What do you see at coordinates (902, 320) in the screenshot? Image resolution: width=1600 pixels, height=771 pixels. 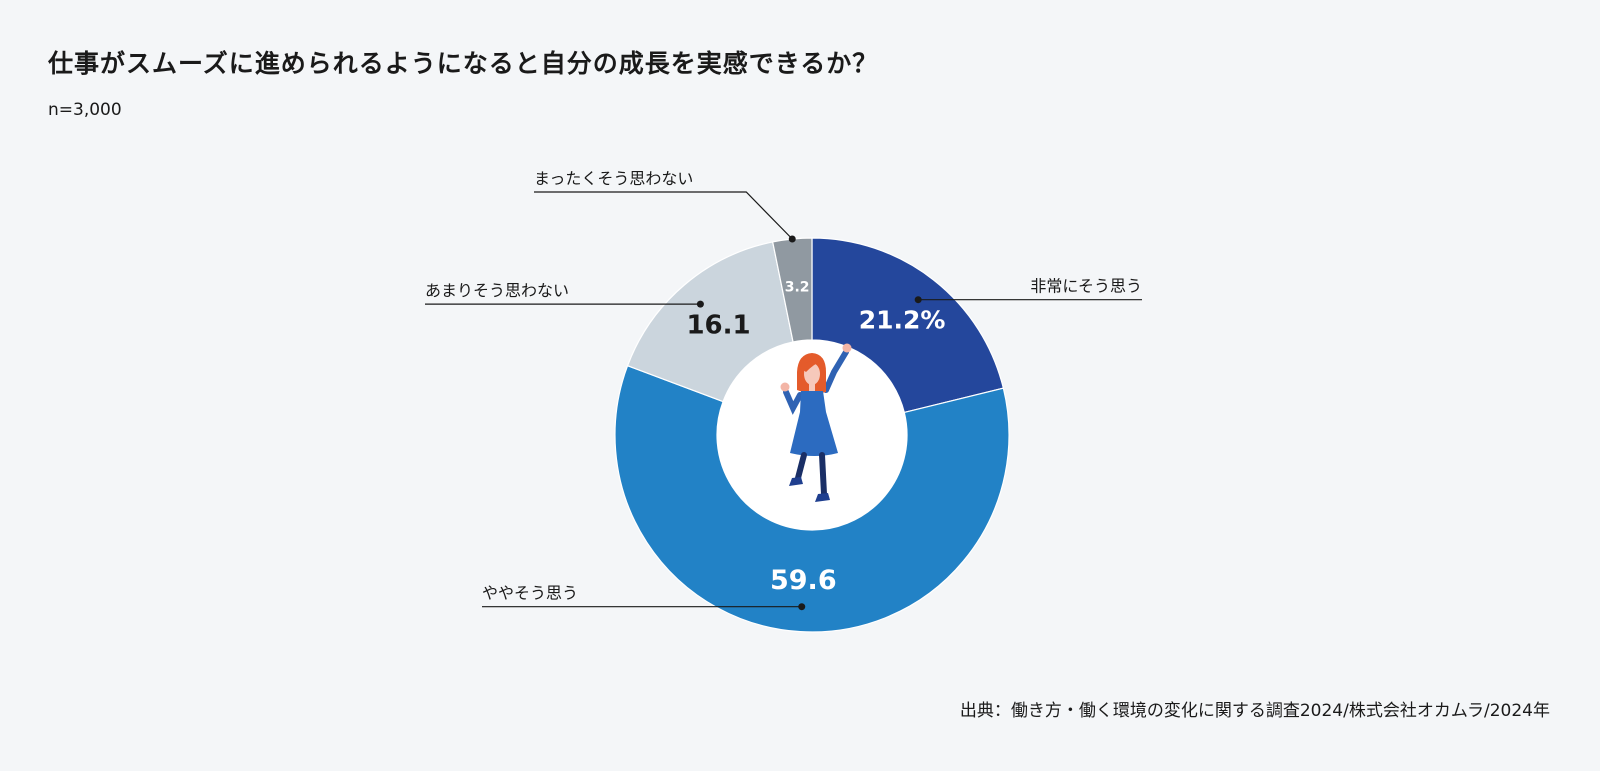 I see `value-label-very-much: 21.2%` at bounding box center [902, 320].